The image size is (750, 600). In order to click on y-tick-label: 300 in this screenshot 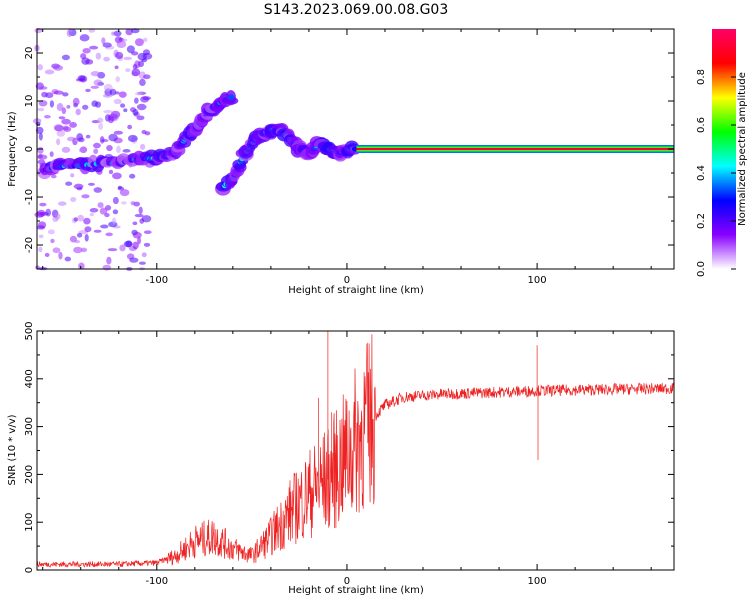, I will do `click(29, 426)`.